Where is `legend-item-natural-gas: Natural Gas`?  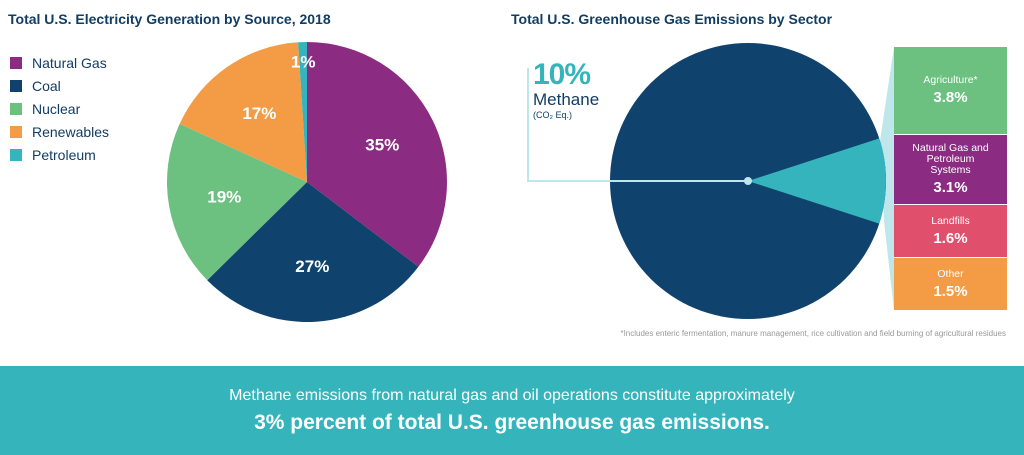
legend-item-natural-gas: Natural Gas is located at coordinates (59, 62).